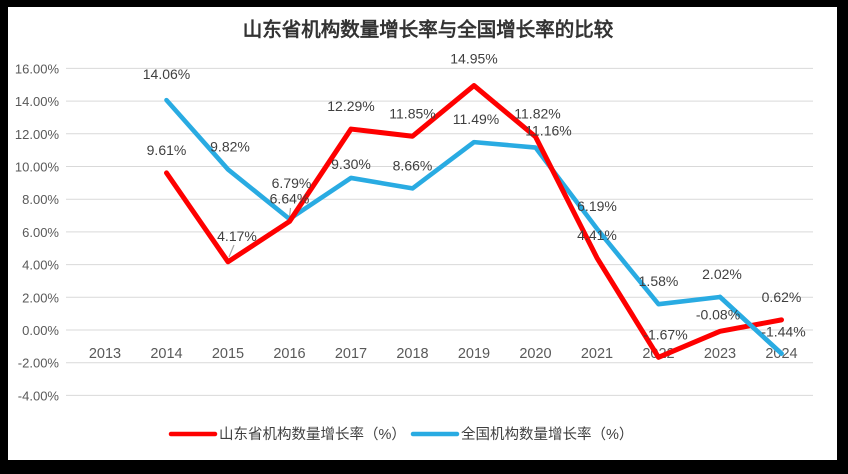 The image size is (848, 474). I want to click on x-axis-tick-label: 2021, so click(597, 354).